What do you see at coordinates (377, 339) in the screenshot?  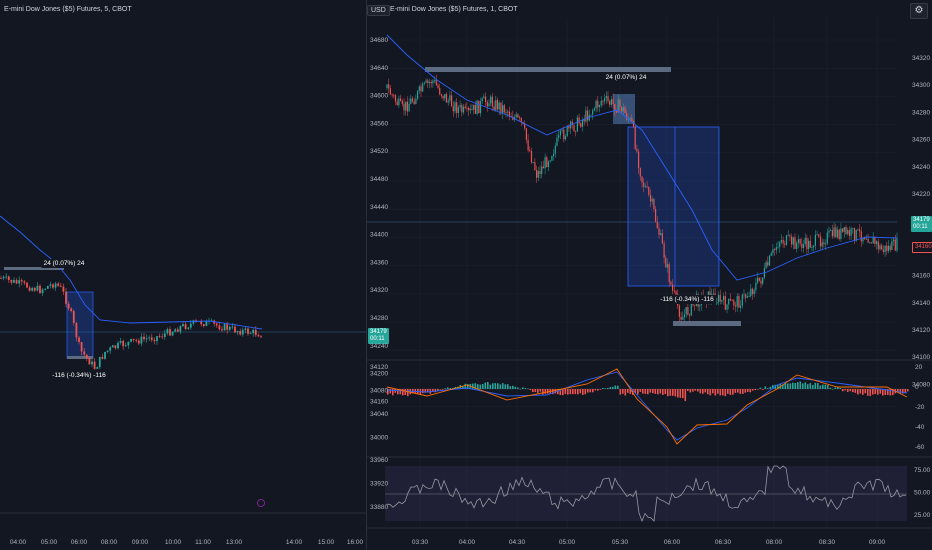 I see `left-countdown: 00:11` at bounding box center [377, 339].